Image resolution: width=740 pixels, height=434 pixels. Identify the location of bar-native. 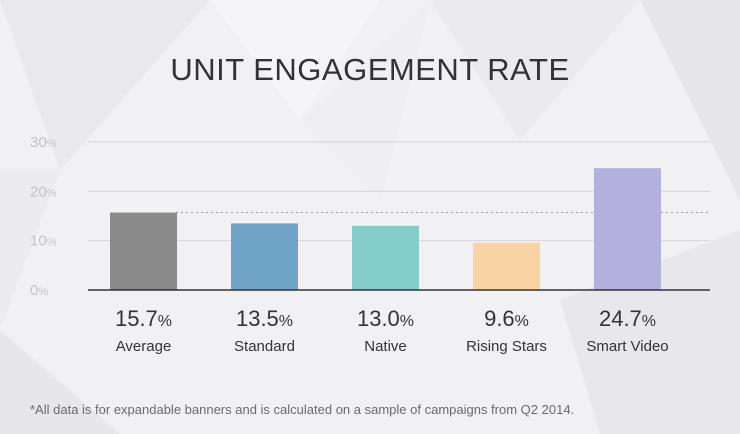
(385, 257).